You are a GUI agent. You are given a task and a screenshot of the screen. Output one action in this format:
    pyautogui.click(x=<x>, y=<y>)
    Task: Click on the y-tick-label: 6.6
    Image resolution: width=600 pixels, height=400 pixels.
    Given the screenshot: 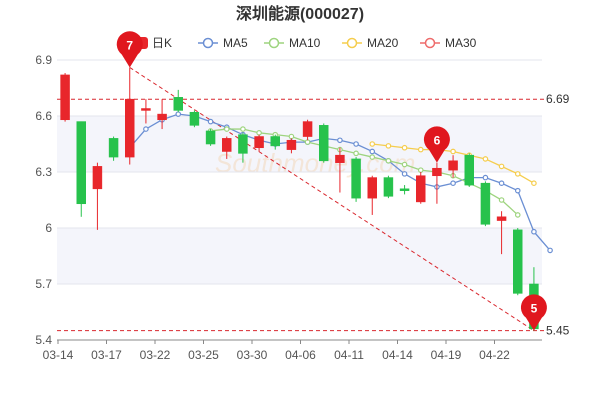 What is the action you would take?
    pyautogui.click(x=43, y=116)
    